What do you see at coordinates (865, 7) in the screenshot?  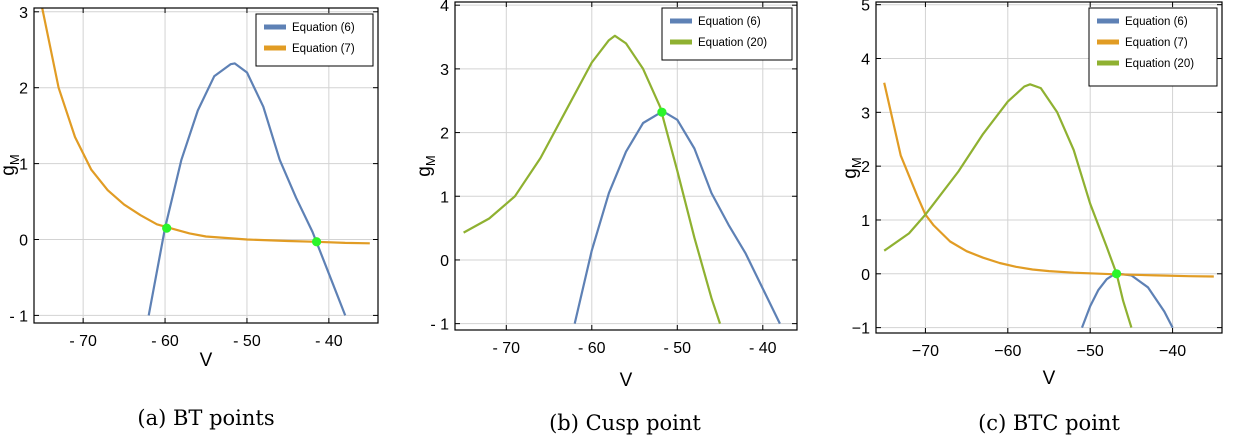 I see `y-tick-label: 5` at bounding box center [865, 7].